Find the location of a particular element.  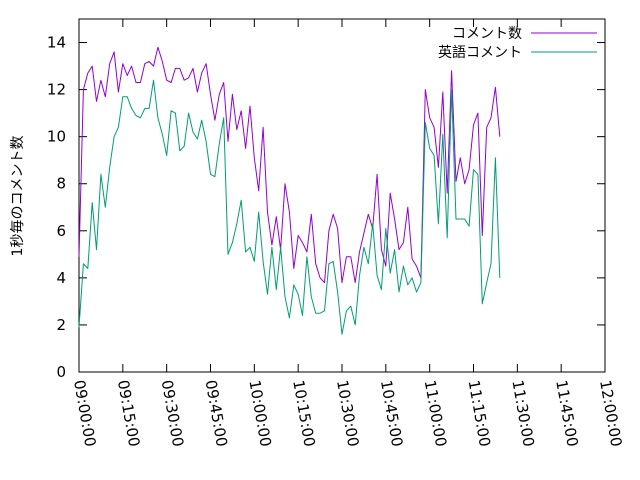

x-tick-label: 09:30:00 is located at coordinates (172, 413).